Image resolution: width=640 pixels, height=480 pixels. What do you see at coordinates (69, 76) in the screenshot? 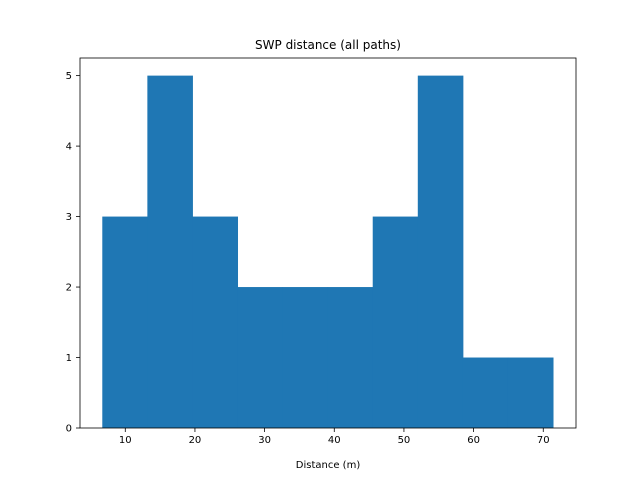
I see `y-tick-label: 5` at bounding box center [69, 76].